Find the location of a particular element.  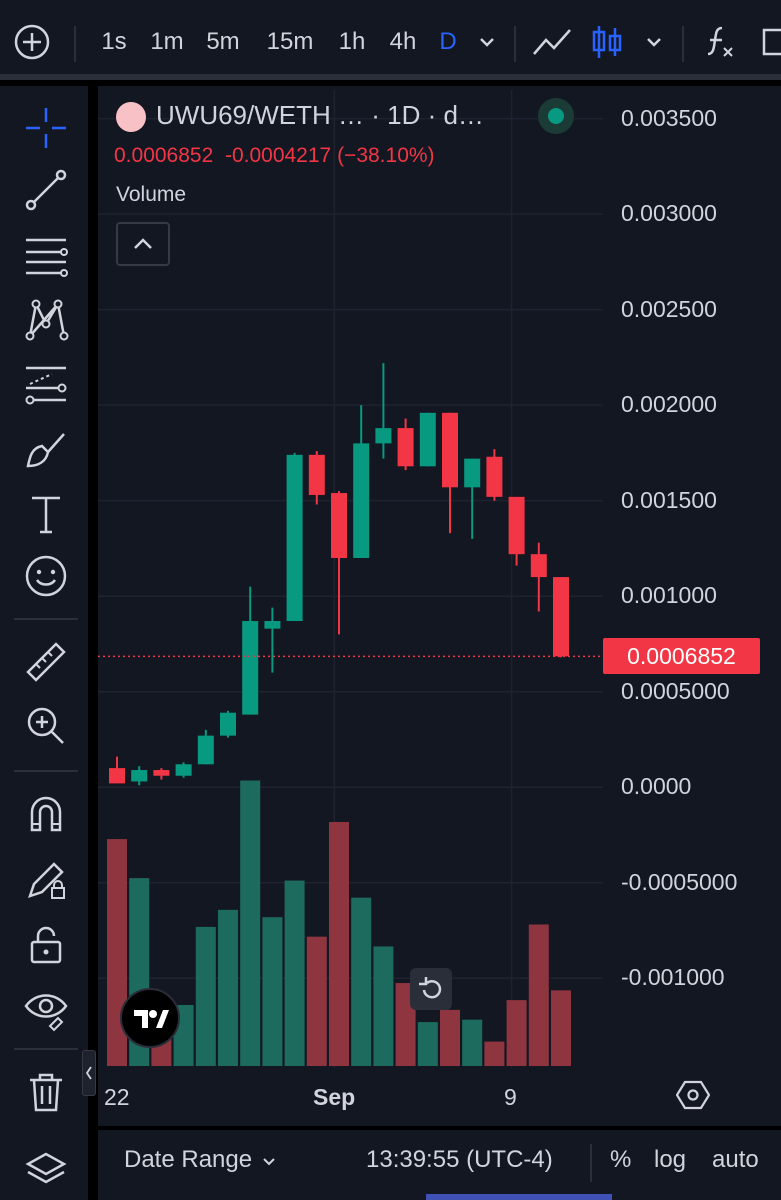

interval-d-active: D is located at coordinates (448, 41).